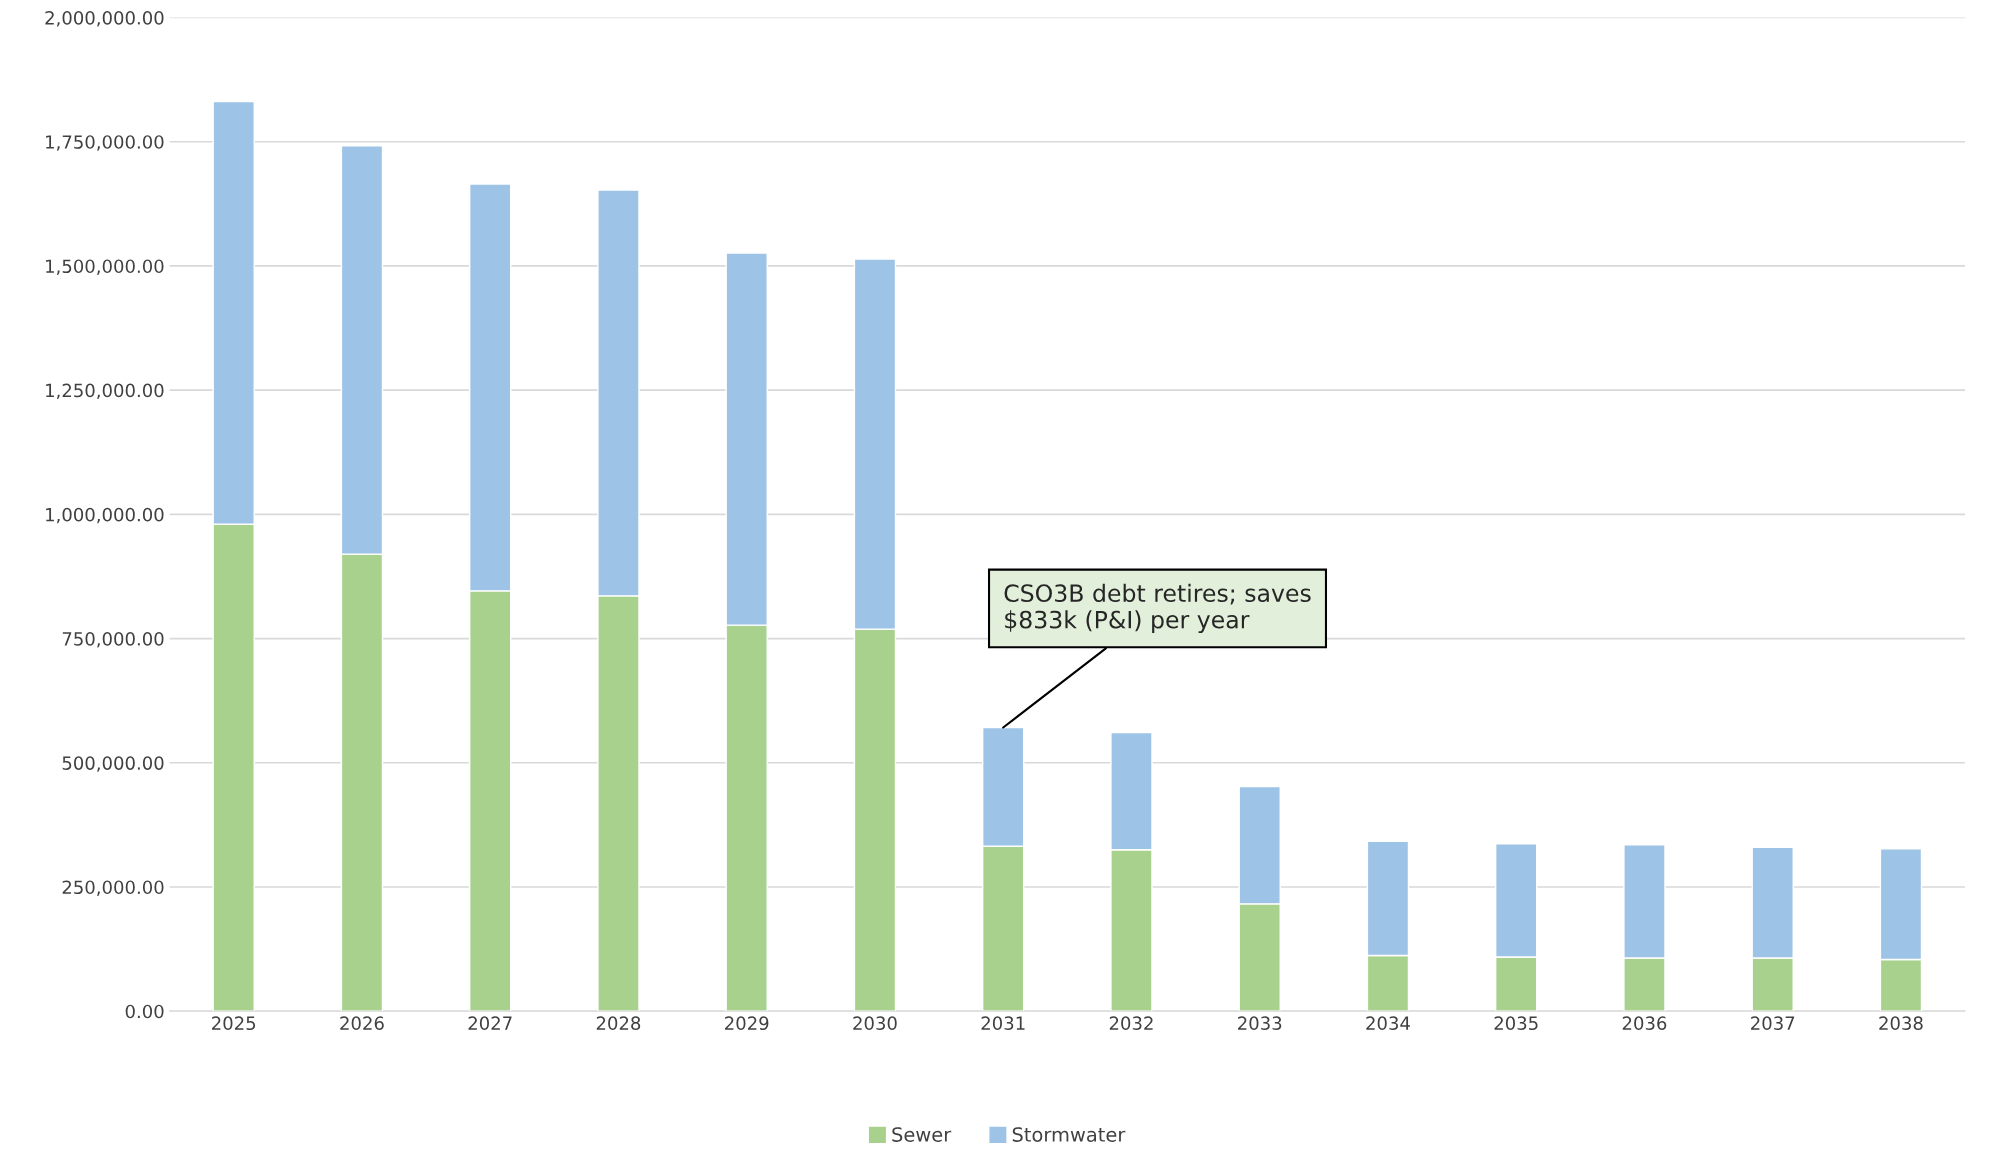 The image size is (1995, 1169). Describe the element at coordinates (113, 764) in the screenshot. I see `y-tick-label: 500,000.00` at that location.